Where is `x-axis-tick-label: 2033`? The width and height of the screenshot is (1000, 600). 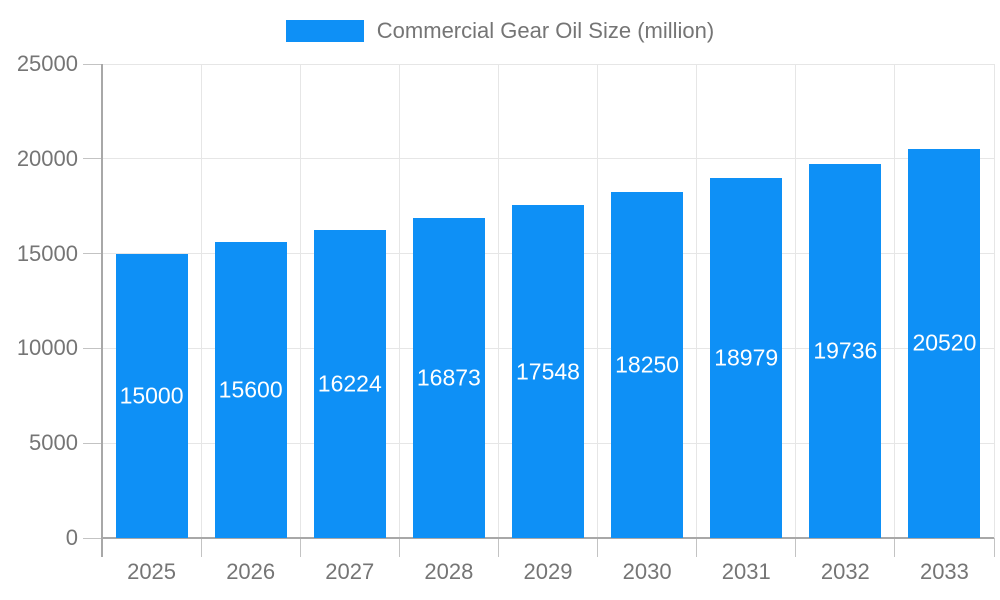 x-axis-tick-label: 2033 is located at coordinates (944, 571).